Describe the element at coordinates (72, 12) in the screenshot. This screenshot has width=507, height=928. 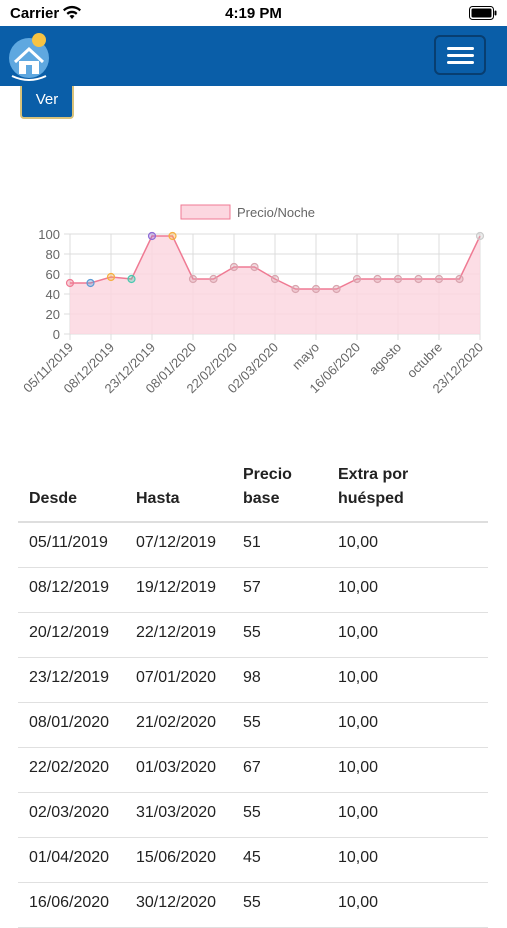
I see `wifi-icon` at that location.